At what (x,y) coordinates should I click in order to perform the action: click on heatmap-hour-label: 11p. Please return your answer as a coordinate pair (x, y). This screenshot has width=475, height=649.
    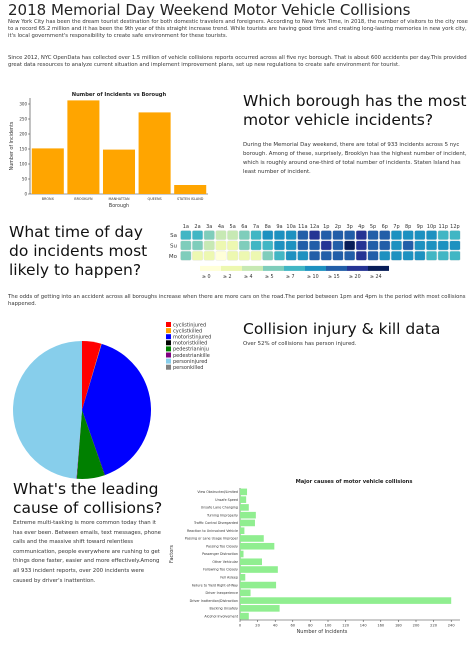
    Looking at the image, I should click on (443, 227).